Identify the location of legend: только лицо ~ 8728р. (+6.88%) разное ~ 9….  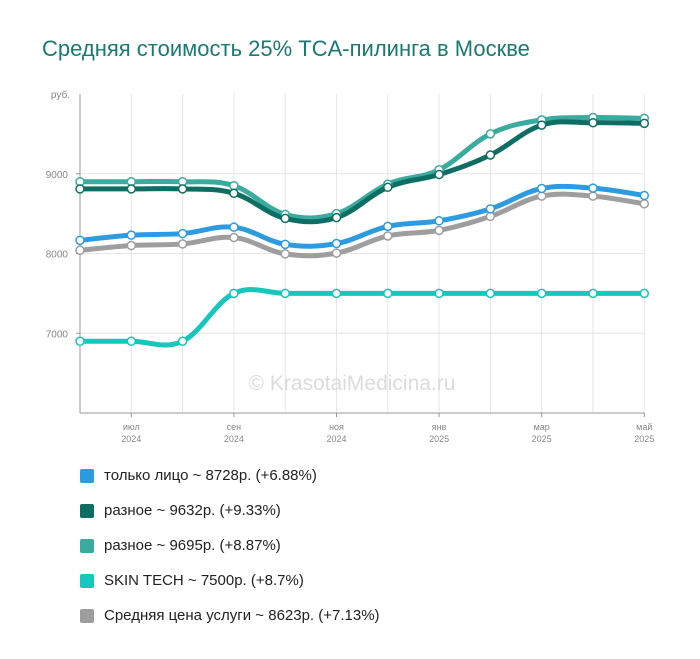
(230, 545).